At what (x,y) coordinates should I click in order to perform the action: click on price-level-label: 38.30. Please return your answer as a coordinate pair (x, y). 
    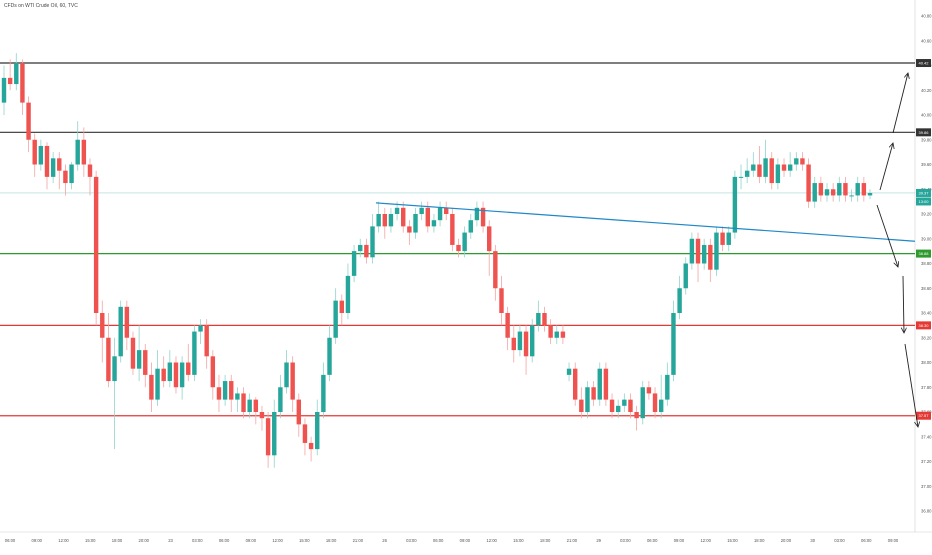
    Looking at the image, I should click on (923, 325).